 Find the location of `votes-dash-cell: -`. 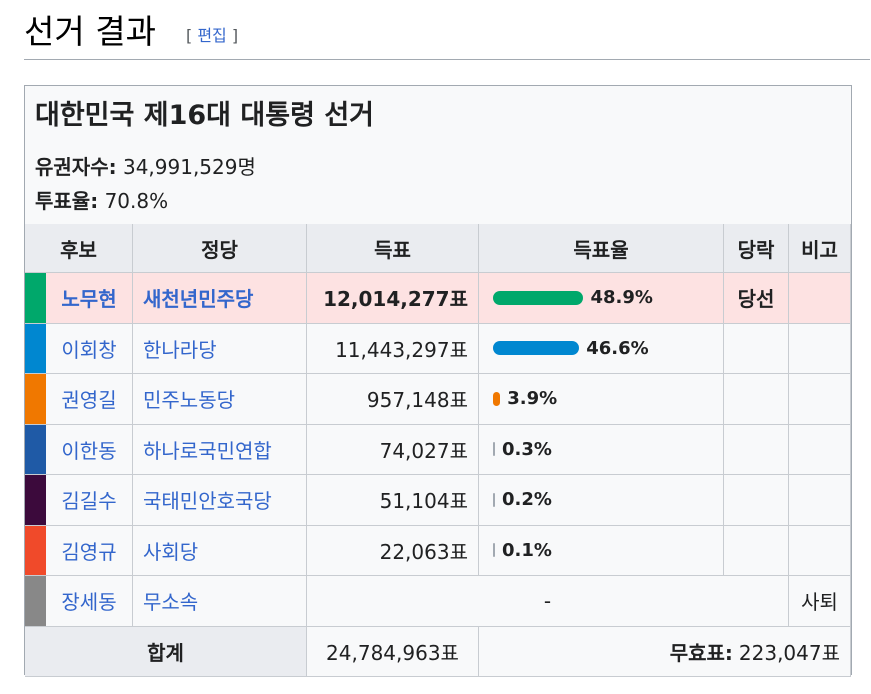

votes-dash-cell: - is located at coordinates (548, 601).